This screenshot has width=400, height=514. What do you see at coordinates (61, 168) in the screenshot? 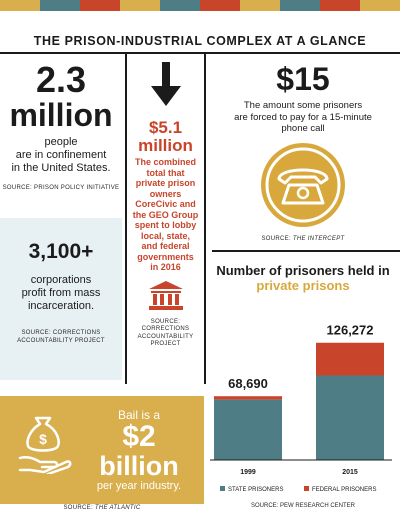
I see `people-line3: in the United States.` at bounding box center [61, 168].